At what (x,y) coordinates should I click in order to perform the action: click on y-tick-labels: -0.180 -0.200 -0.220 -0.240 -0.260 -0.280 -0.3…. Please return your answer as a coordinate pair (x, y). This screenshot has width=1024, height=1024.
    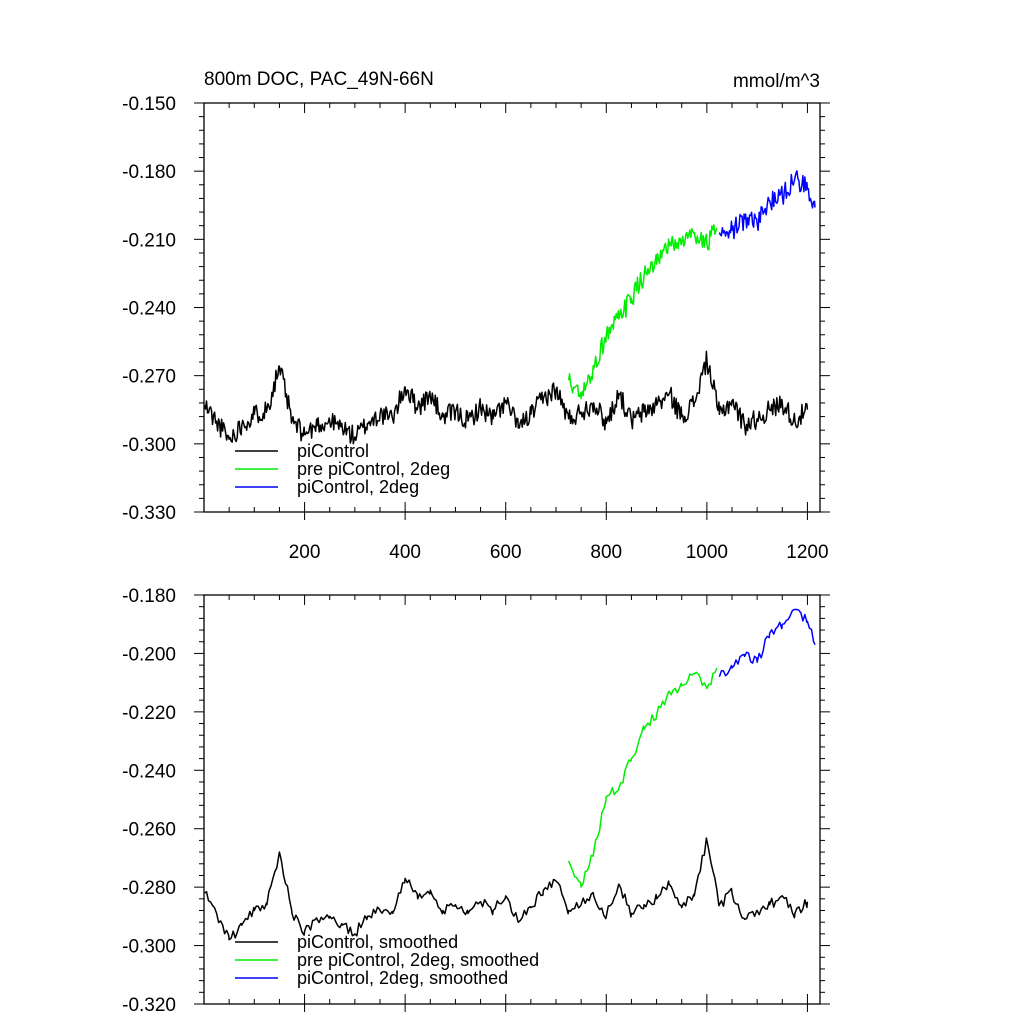
    Looking at the image, I should click on (149, 801).